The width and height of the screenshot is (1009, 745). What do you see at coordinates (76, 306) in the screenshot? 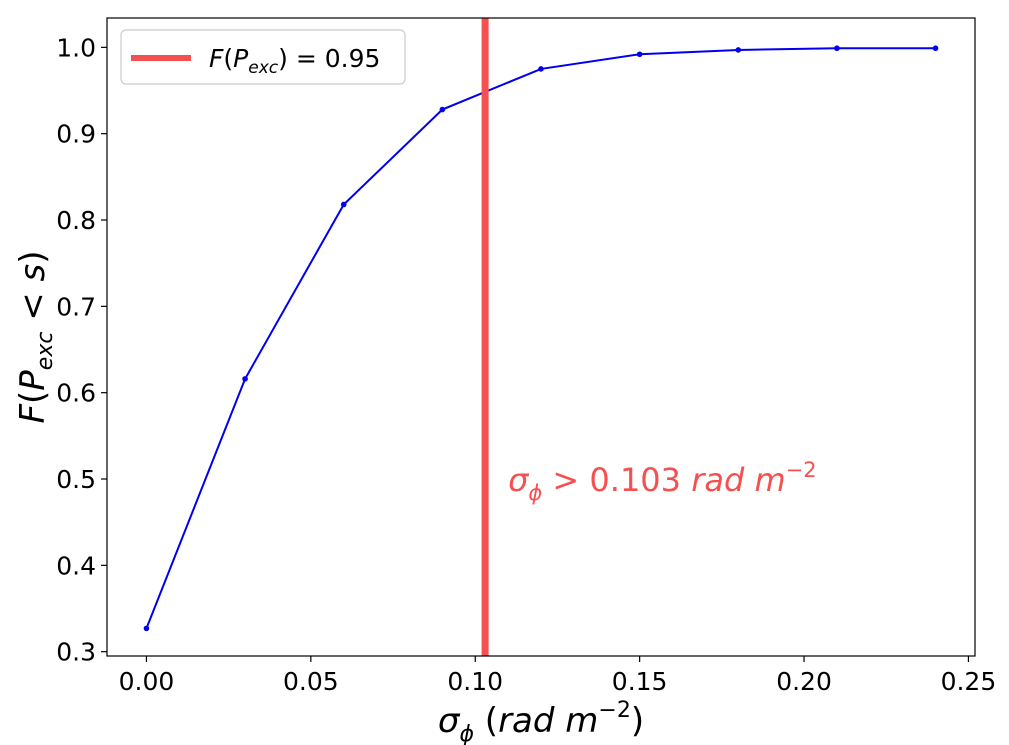
I see `y-tick-label: 0.7` at bounding box center [76, 306].